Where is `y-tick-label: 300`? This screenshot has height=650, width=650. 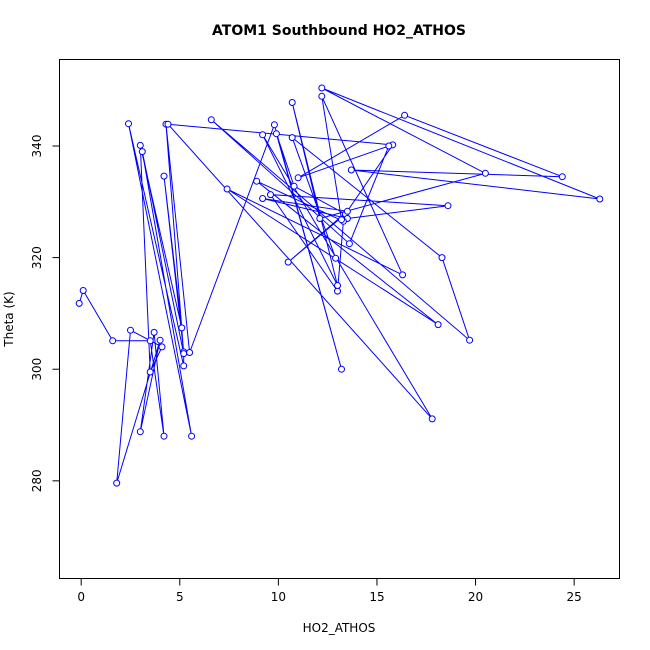
y-tick-label: 300 is located at coordinates (37, 369).